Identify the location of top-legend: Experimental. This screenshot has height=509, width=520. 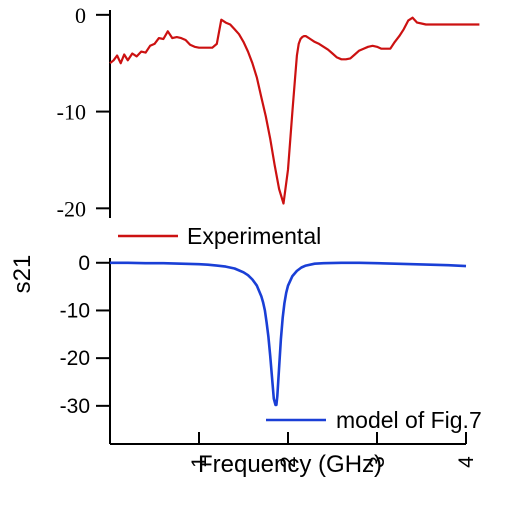
(219, 236).